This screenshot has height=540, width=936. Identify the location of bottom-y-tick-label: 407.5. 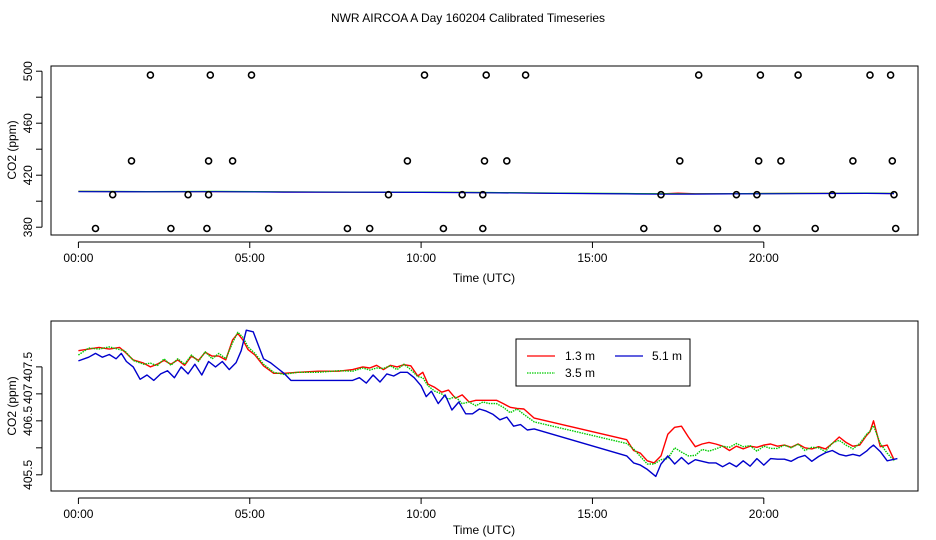
(28, 367).